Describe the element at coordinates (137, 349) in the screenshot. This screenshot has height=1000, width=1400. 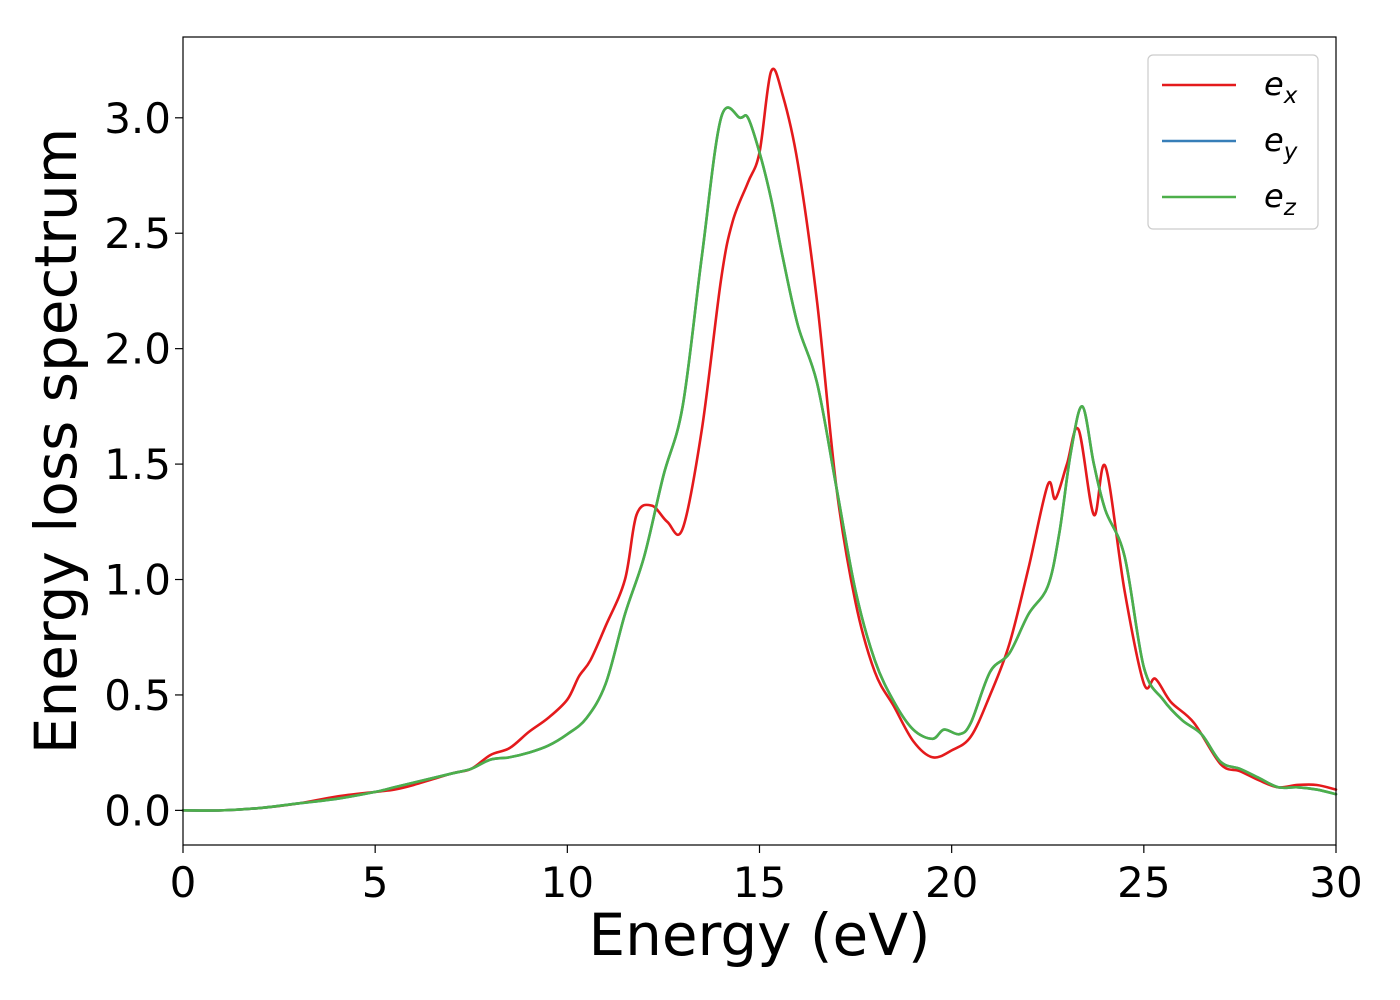
I see `y-tick-label: 2.0` at that location.